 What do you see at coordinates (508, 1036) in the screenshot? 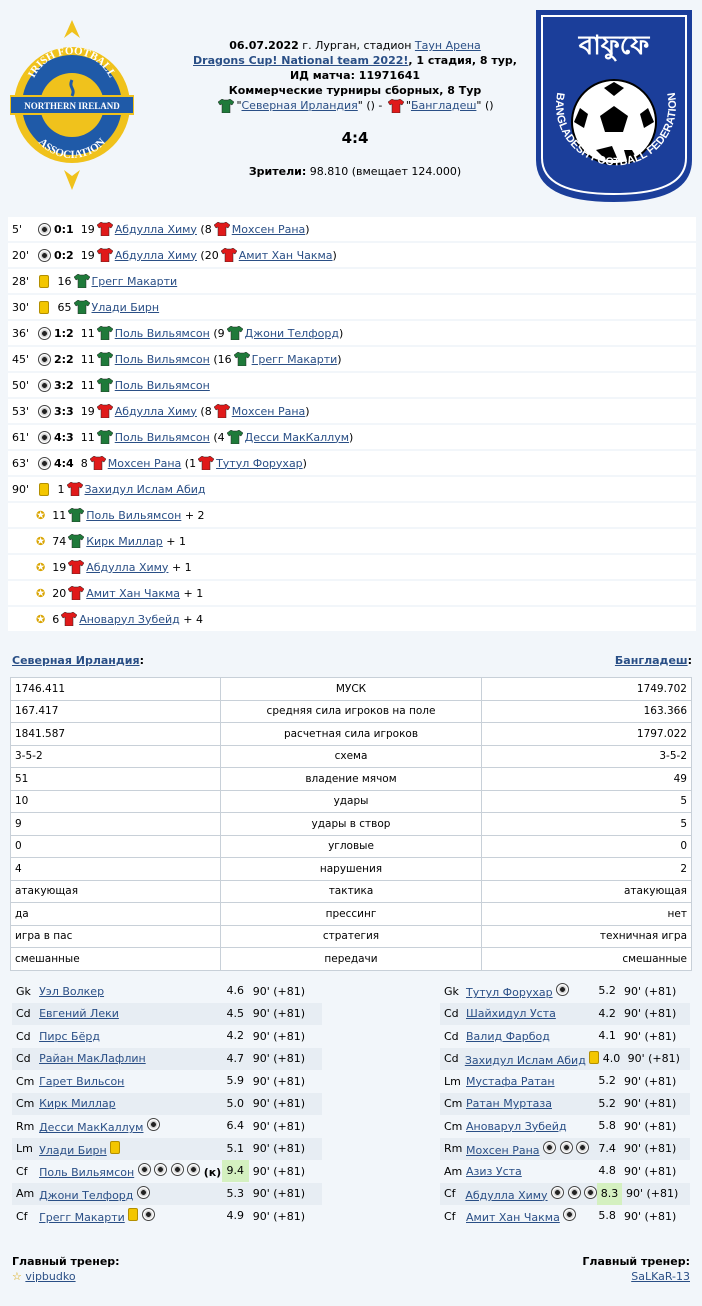
I see `lineup-player-link: Валид Фарбод` at bounding box center [508, 1036].